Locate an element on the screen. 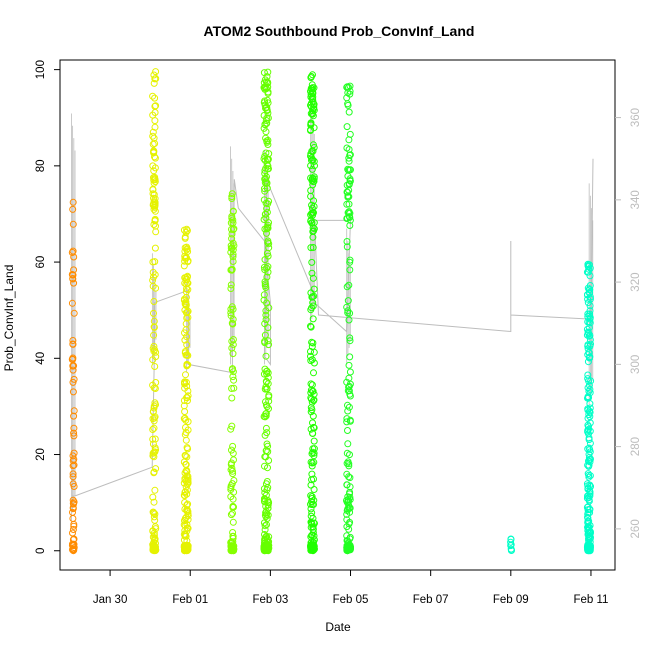 The image size is (650, 650). y-axis: 0 20 40 60 80 100 is located at coordinates (47, 307).